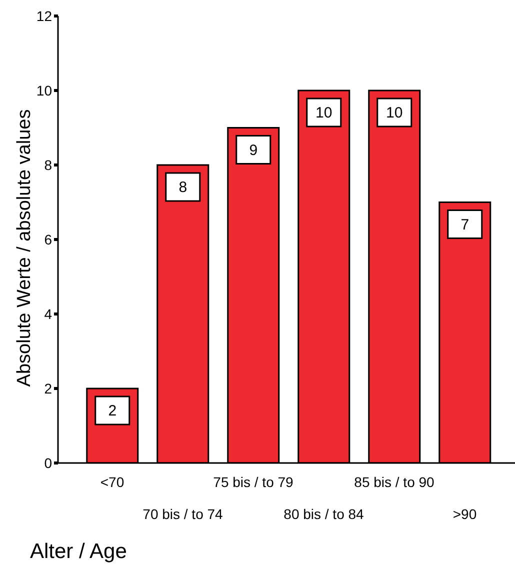 The image size is (515, 572). I want to click on y-tick-label: 6, so click(48, 239).